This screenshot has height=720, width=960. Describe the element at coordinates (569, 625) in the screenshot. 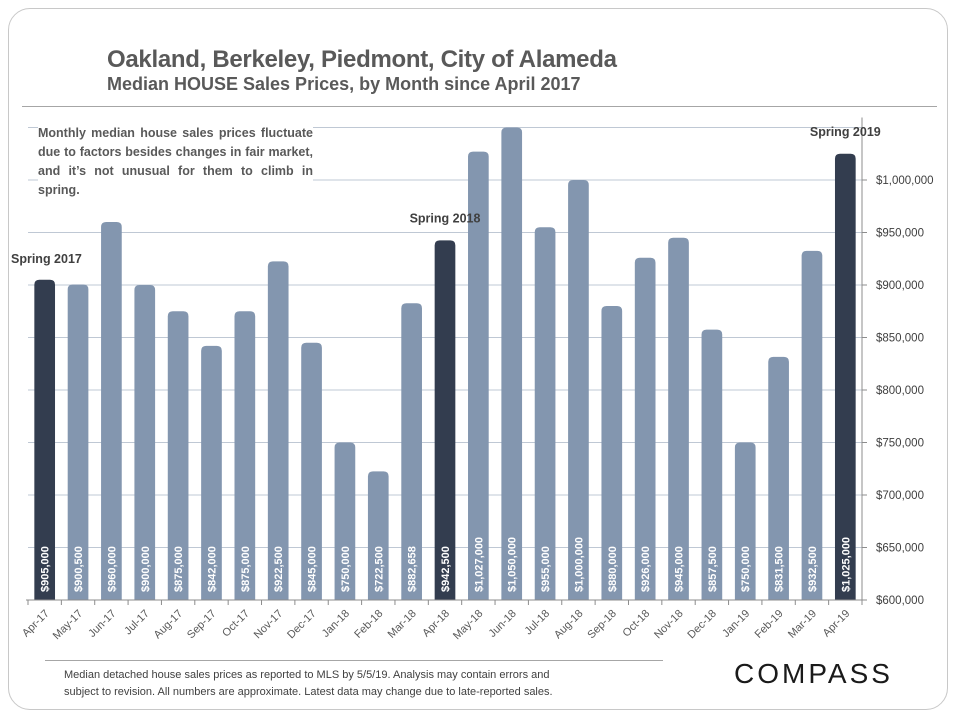

I see `x-tick-label: Aug-18` at that location.